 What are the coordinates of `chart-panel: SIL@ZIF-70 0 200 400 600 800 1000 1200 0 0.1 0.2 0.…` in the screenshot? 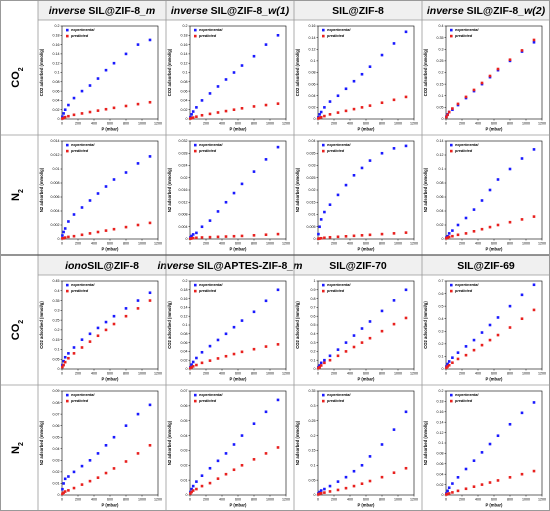 It's located at (356, 321).